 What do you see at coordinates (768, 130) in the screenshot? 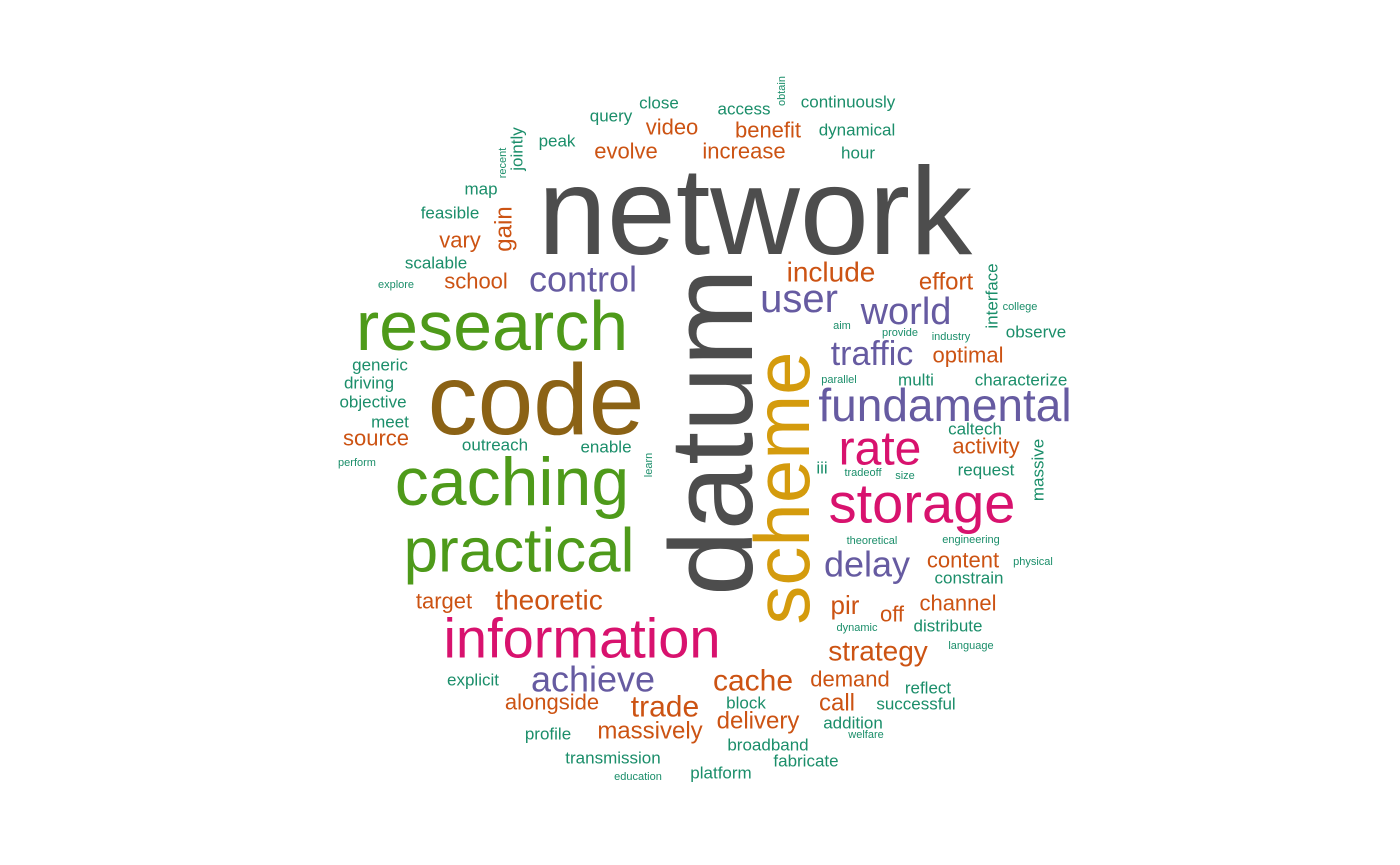
I see `word-benefit: benefit` at bounding box center [768, 130].